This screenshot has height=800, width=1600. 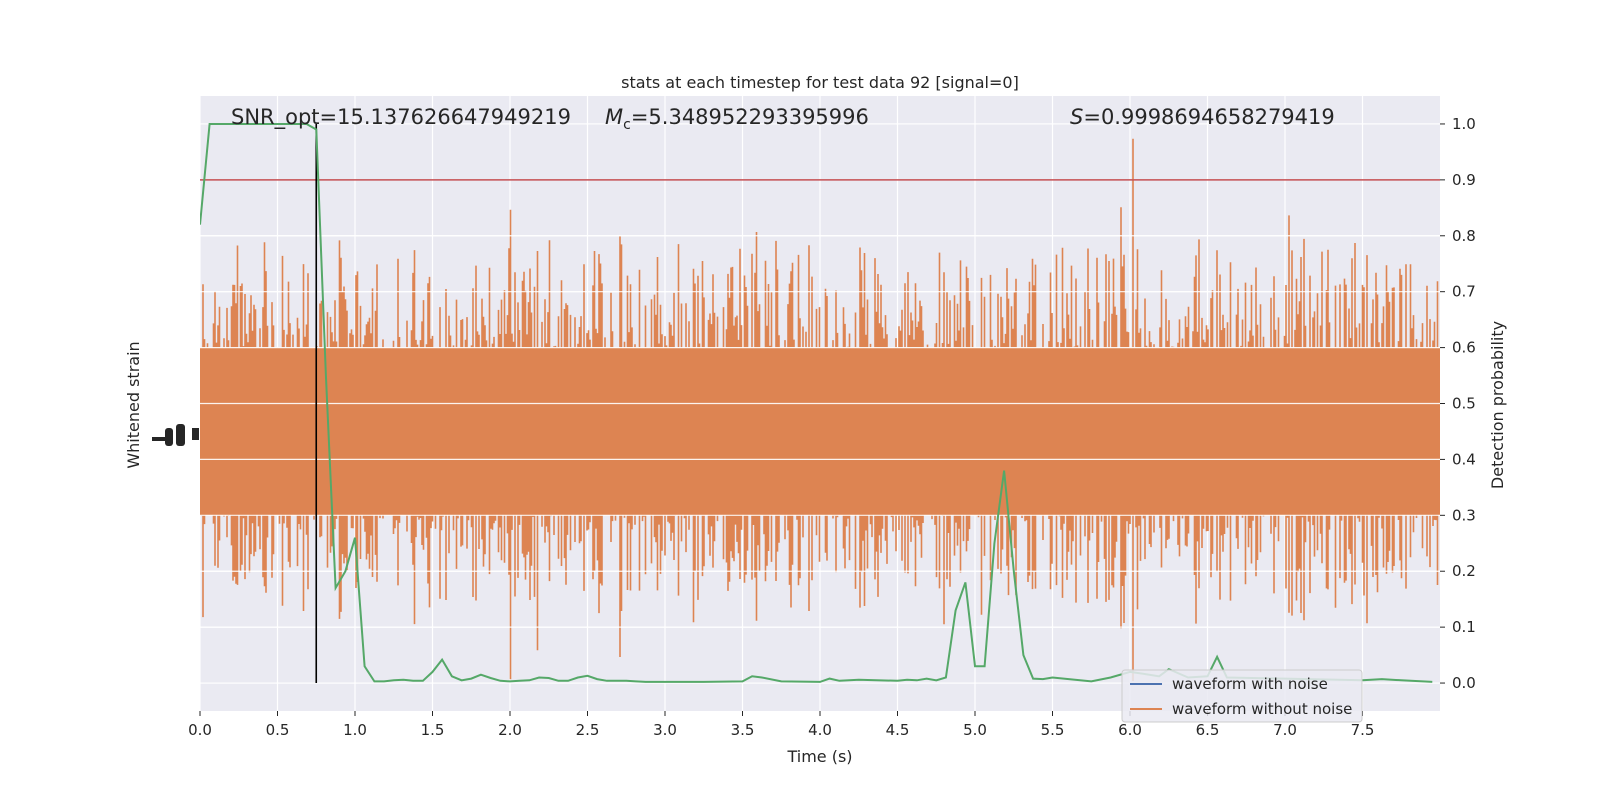 What do you see at coordinates (1363, 730) in the screenshot?
I see `x-tick-label-15: 7.5` at bounding box center [1363, 730].